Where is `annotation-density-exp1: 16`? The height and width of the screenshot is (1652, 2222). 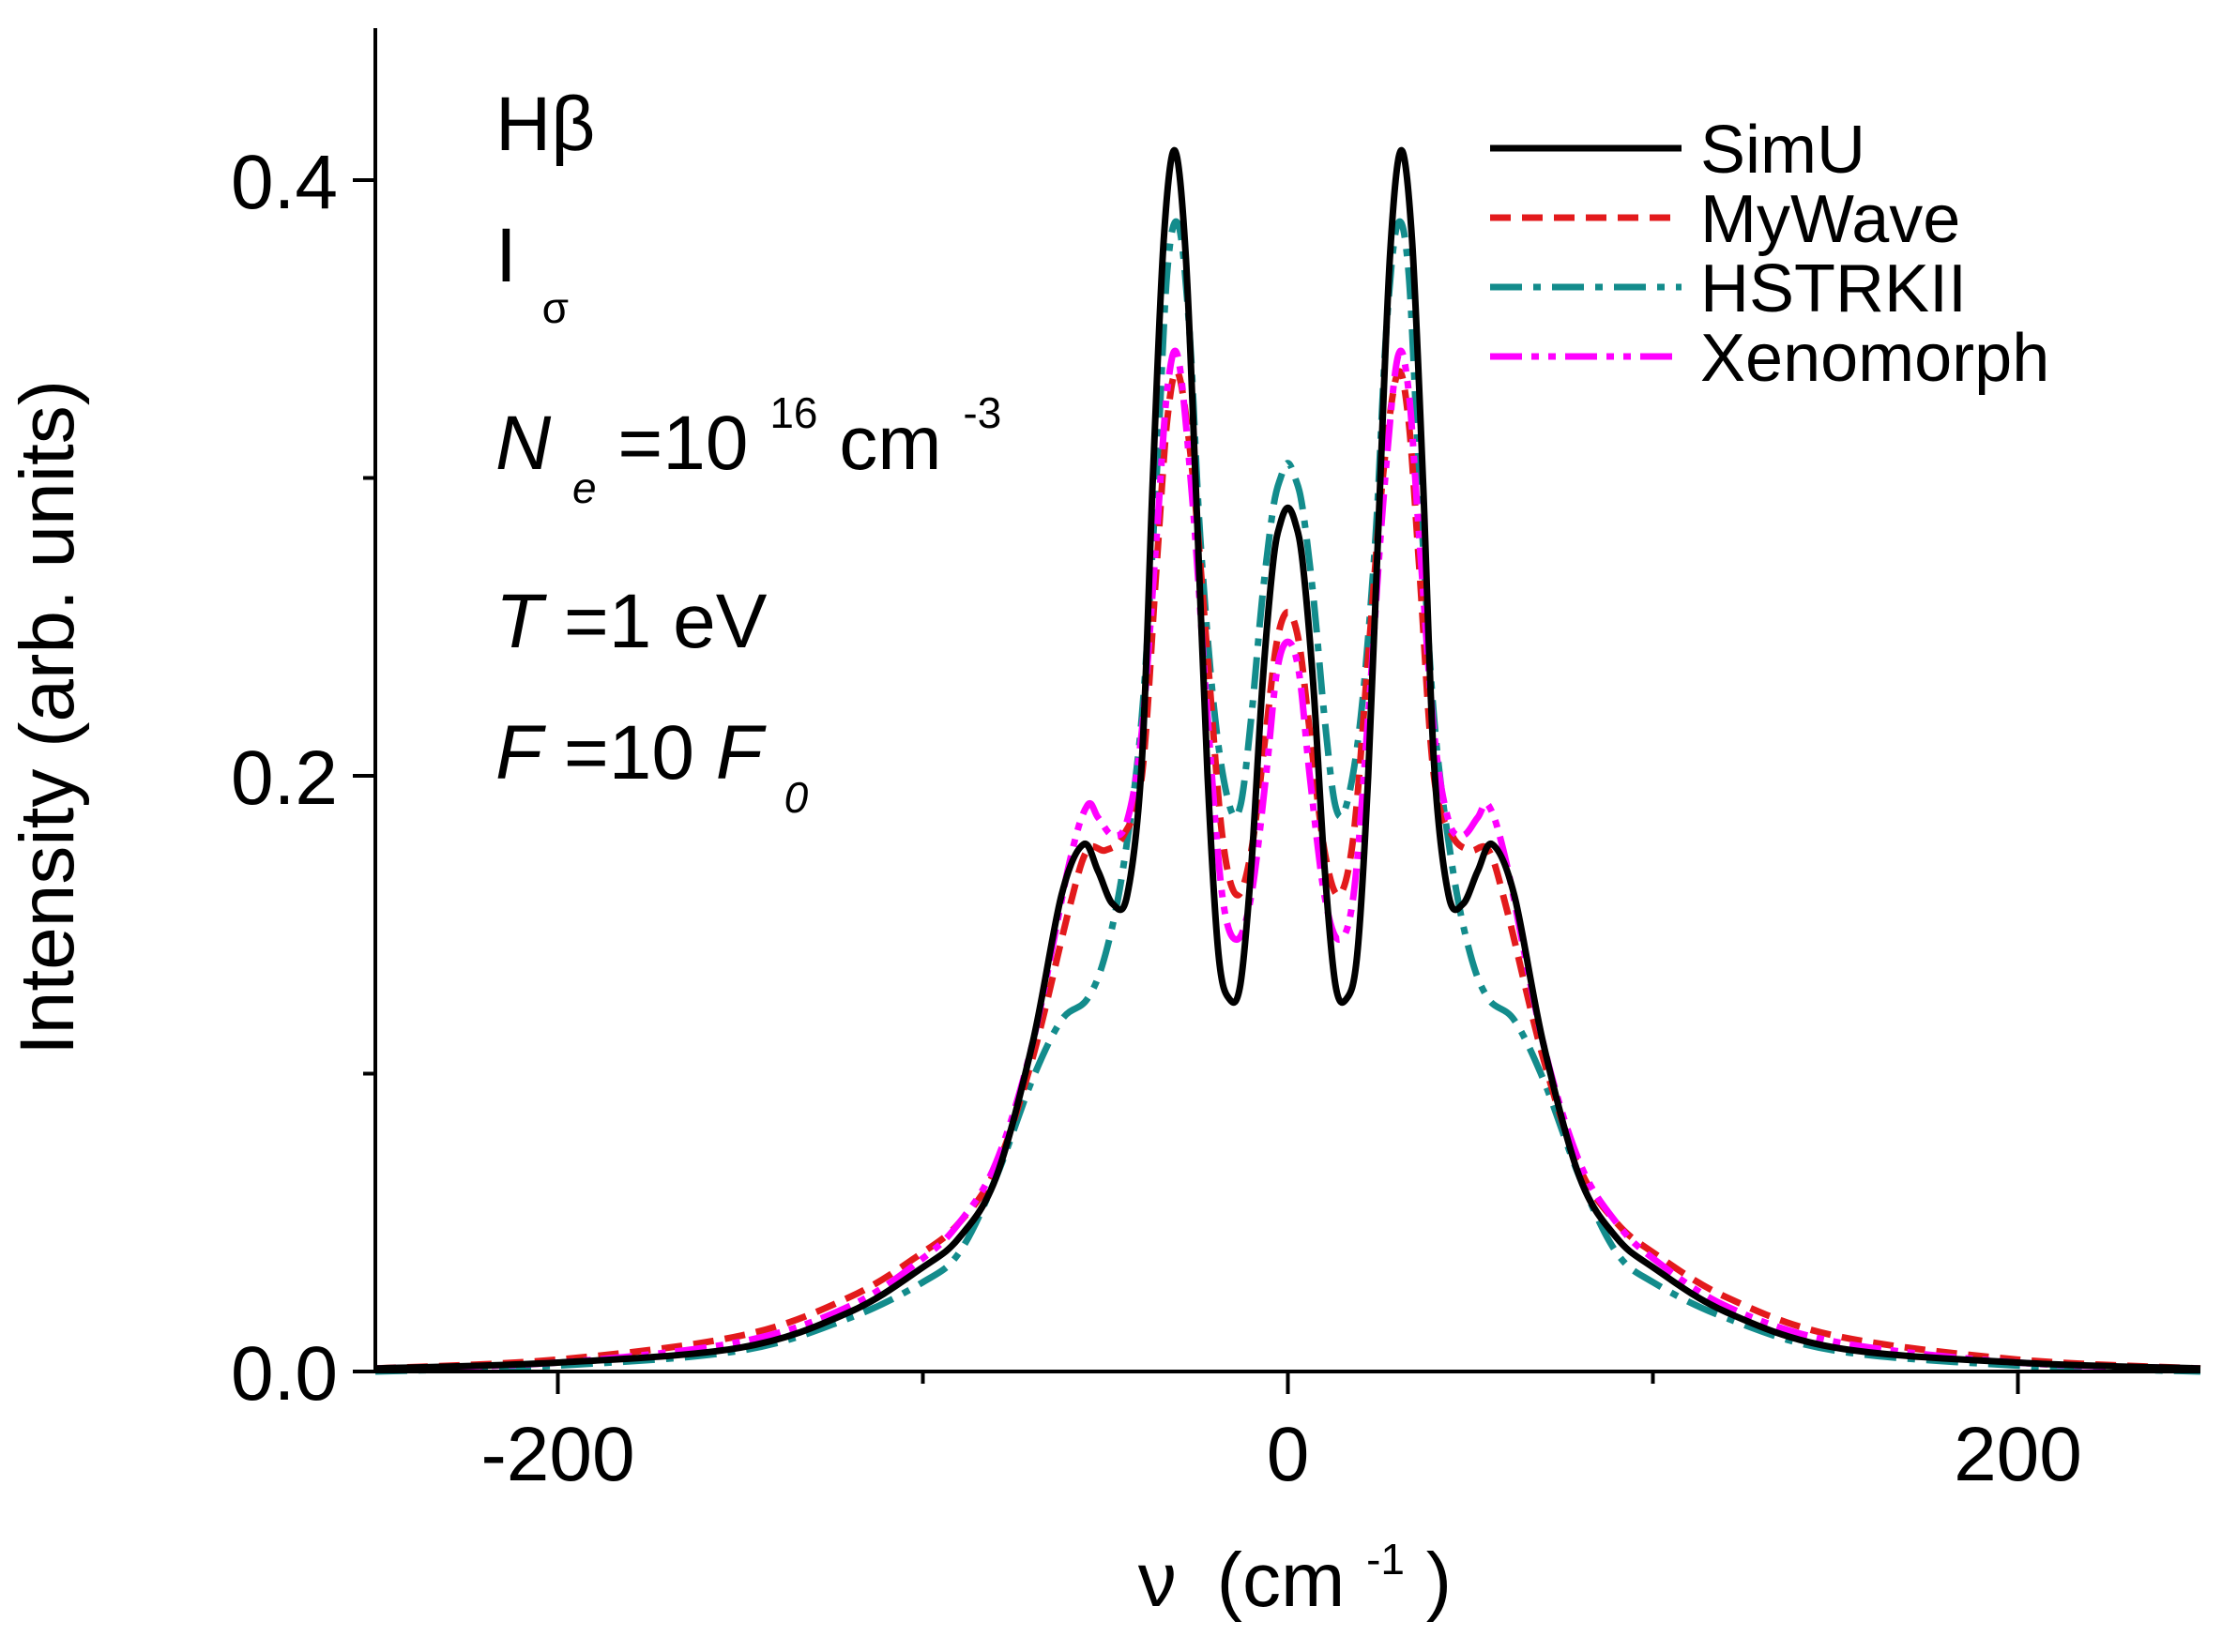 annotation-density-exp1: 16 is located at coordinates (793, 412).